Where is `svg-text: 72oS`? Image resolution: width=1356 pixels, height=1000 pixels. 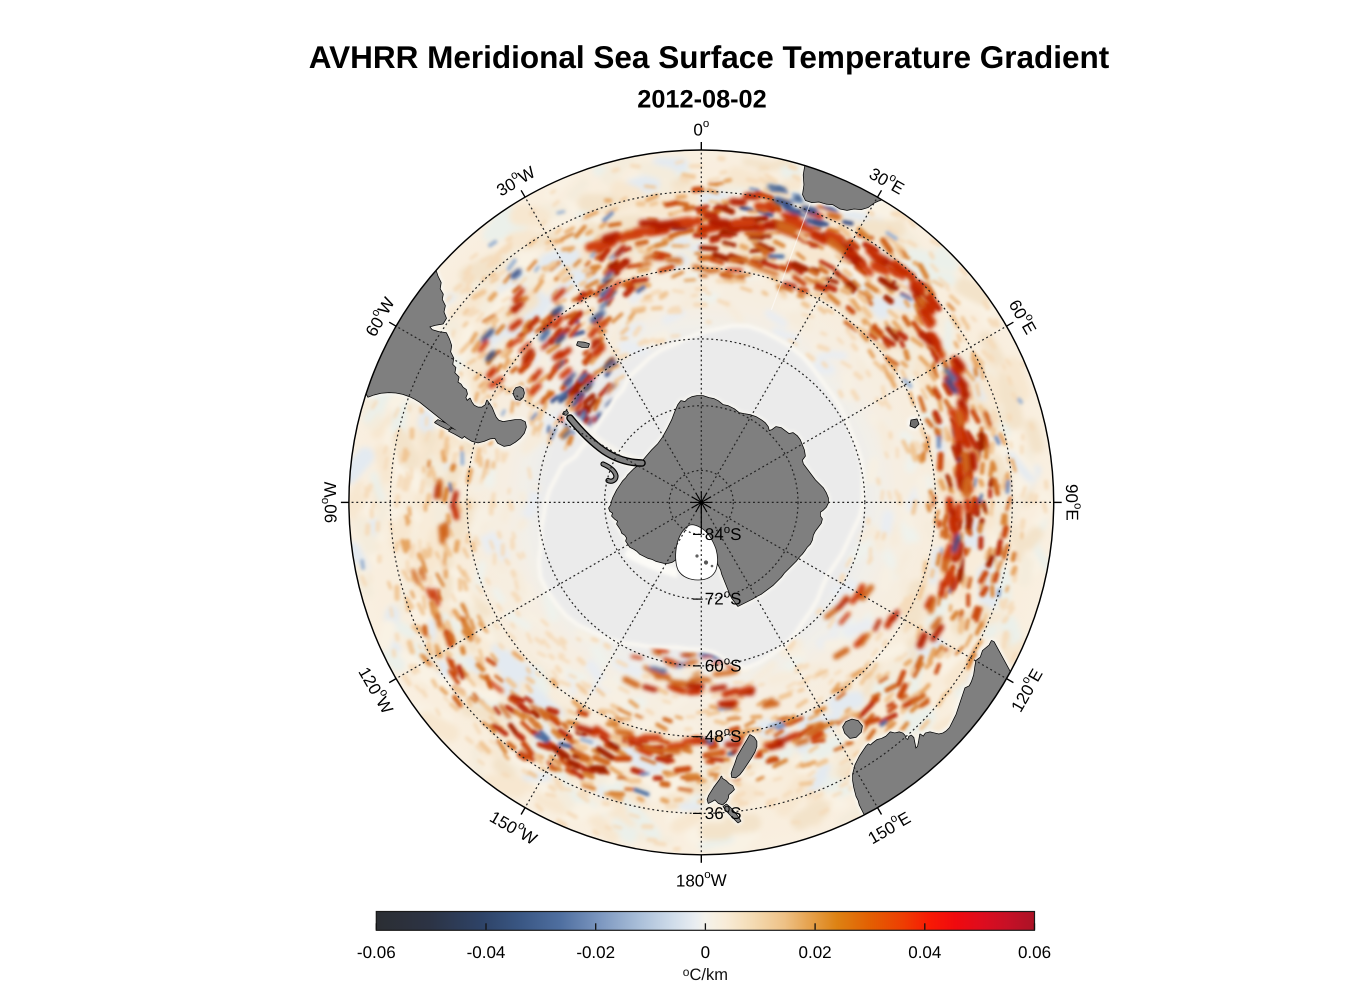 svg-text: 72oS is located at coordinates (723, 599).